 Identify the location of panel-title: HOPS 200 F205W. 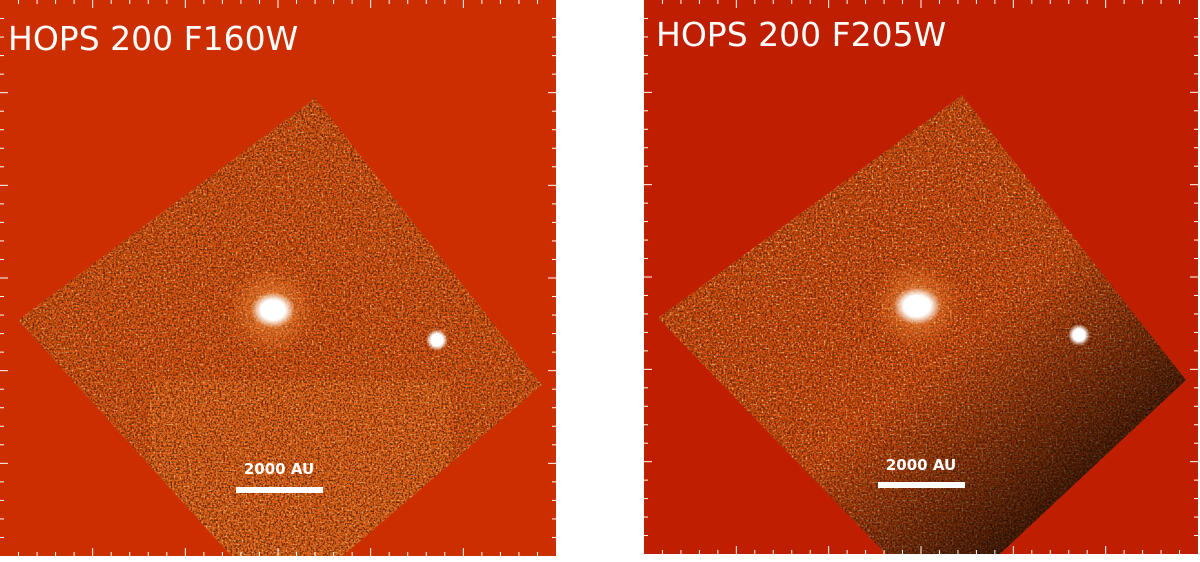
(801, 34).